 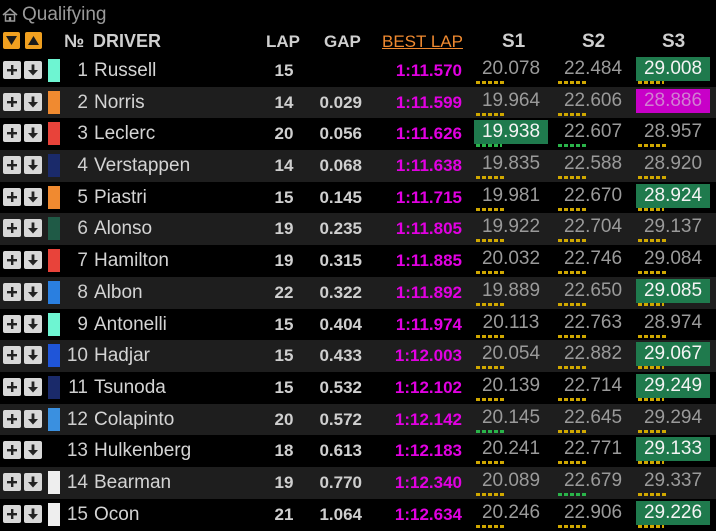 I want to click on header-no: №, so click(x=74, y=41).